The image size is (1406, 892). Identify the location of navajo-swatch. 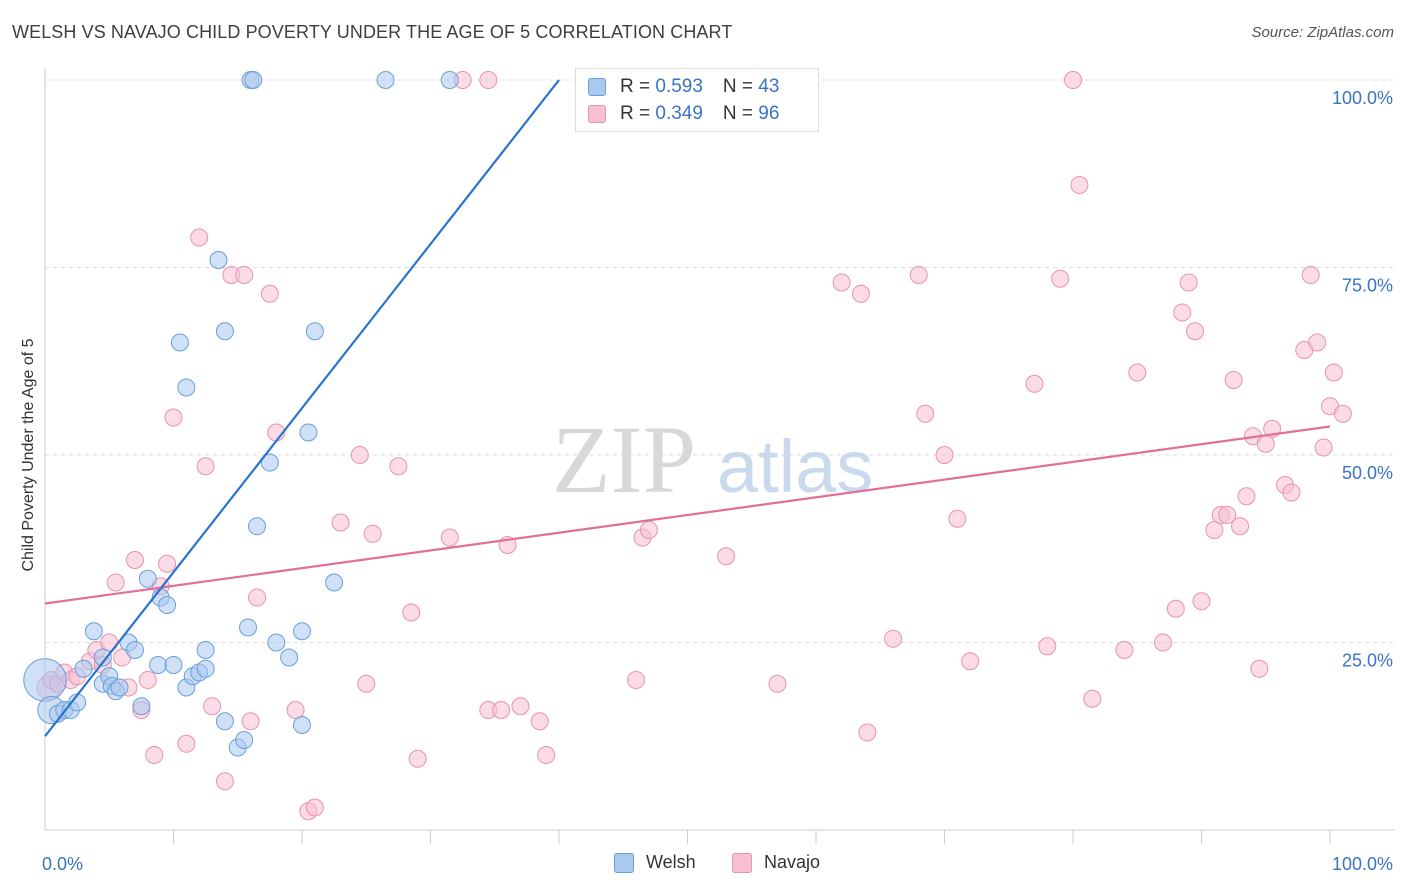
(597, 114).